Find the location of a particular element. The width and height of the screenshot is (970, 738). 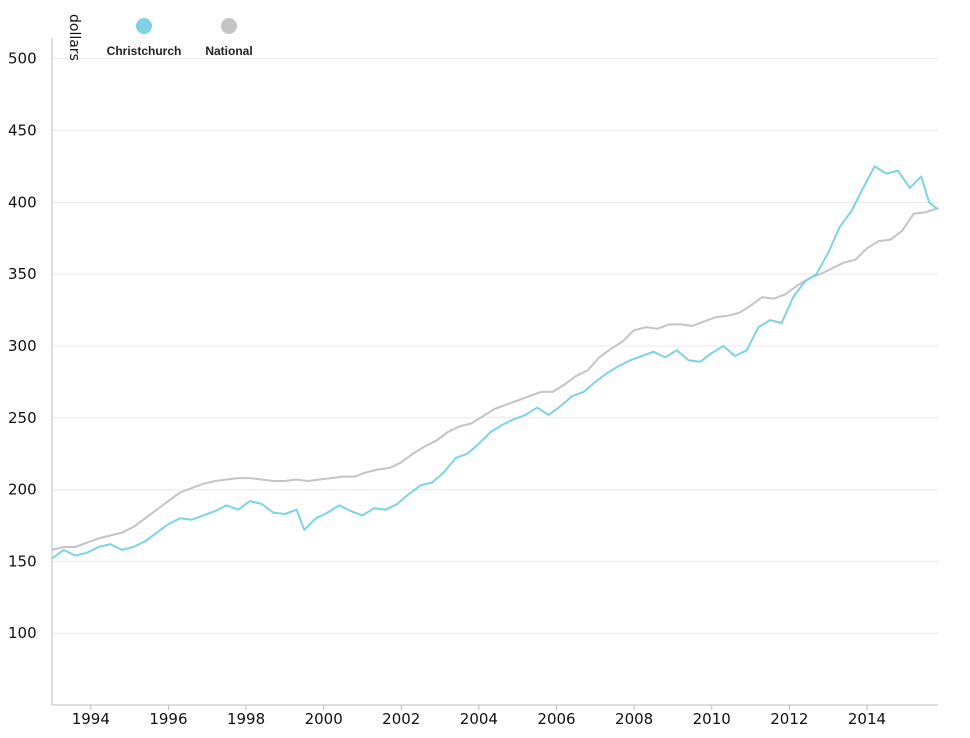

x-tick-label: 2012 is located at coordinates (789, 719).